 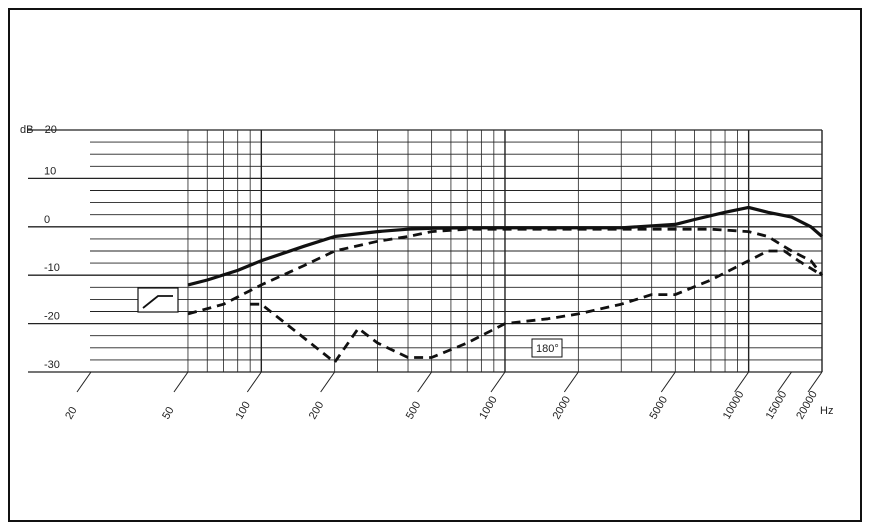 What do you see at coordinates (488, 407) in the screenshot?
I see `x-tick-label: 1000` at bounding box center [488, 407].